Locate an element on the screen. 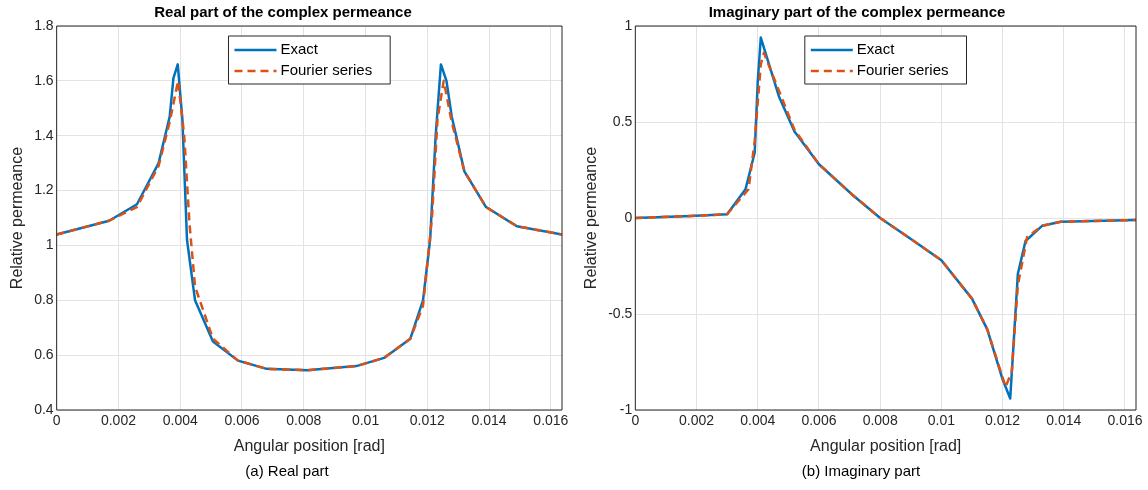 The width and height of the screenshot is (1148, 490). y-tick-label: 1.2 is located at coordinates (44, 189).